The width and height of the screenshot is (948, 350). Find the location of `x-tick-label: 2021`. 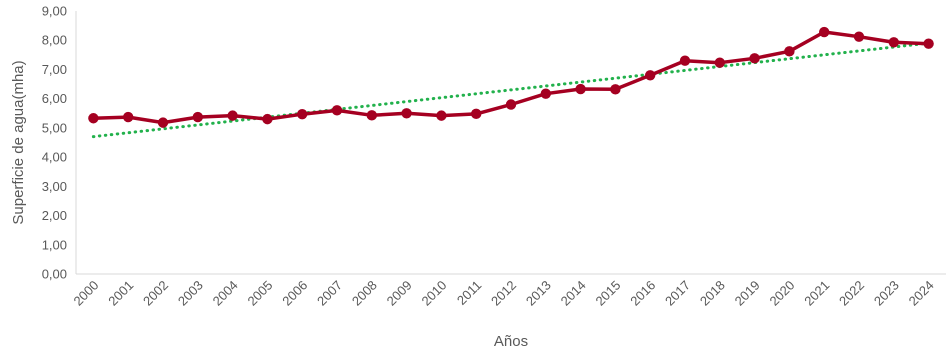

x-tick-label: 2021 is located at coordinates (816, 293).